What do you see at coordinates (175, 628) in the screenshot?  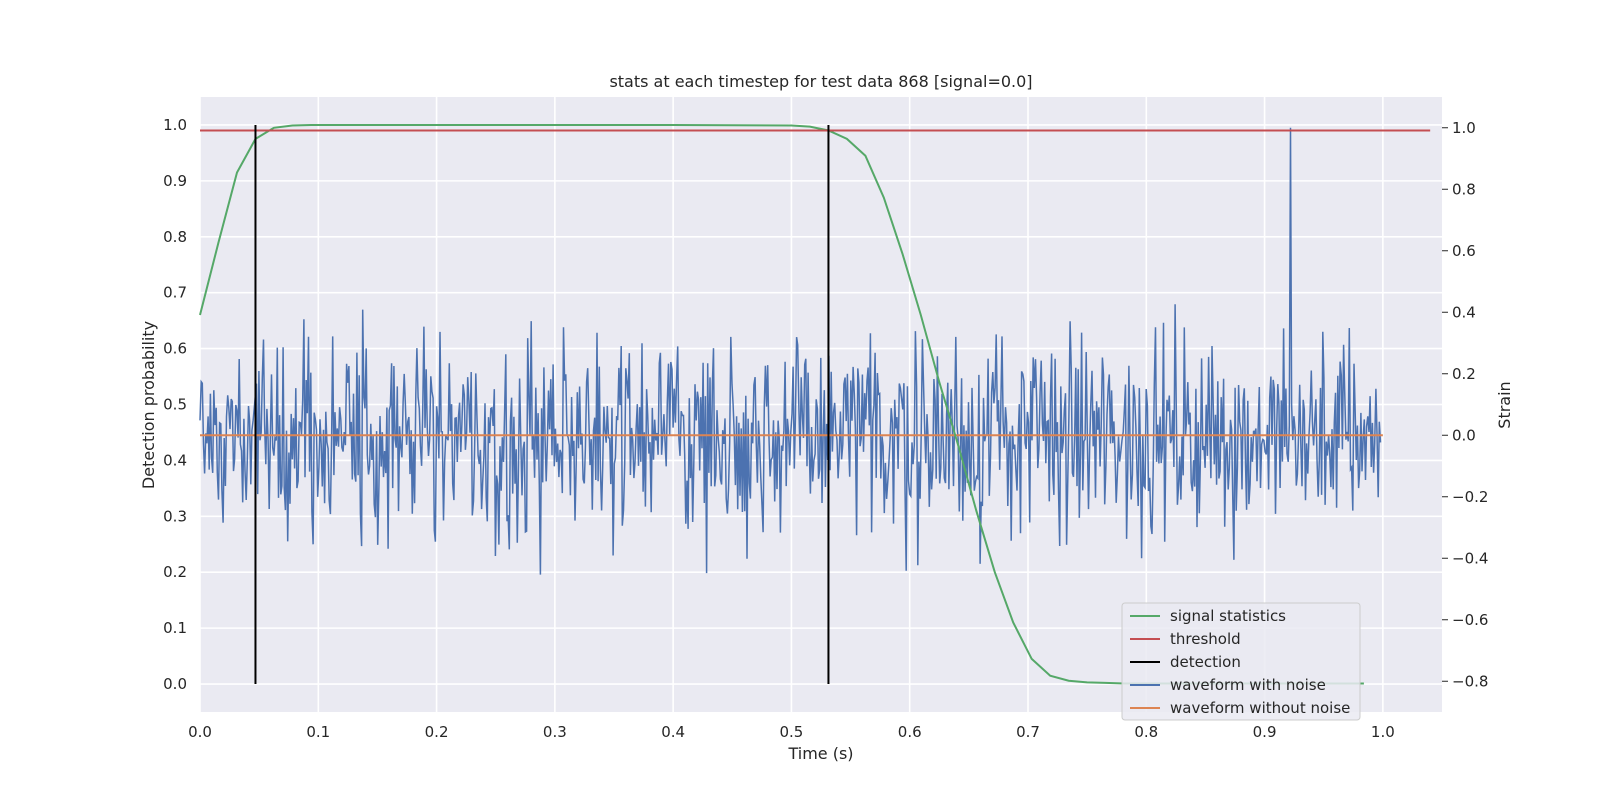 I see `y-tick-label: 0.1` at bounding box center [175, 628].